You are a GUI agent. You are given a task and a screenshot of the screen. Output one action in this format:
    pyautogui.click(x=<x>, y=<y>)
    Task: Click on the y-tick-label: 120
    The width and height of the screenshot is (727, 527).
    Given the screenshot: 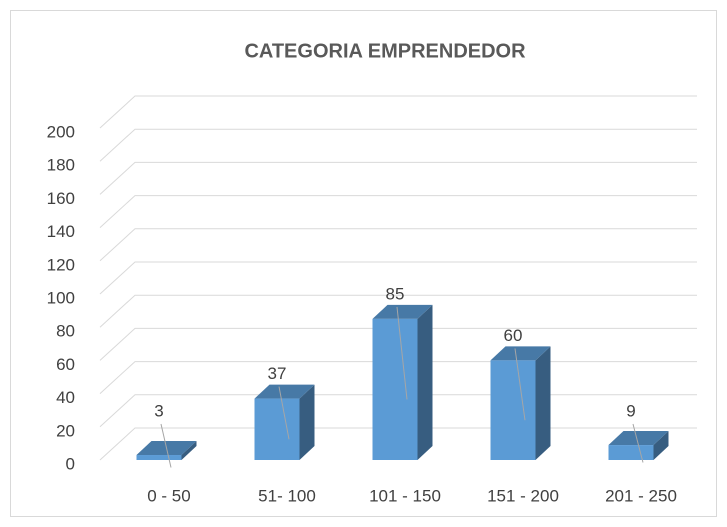 What is the action you would take?
    pyautogui.click(x=61, y=264)
    